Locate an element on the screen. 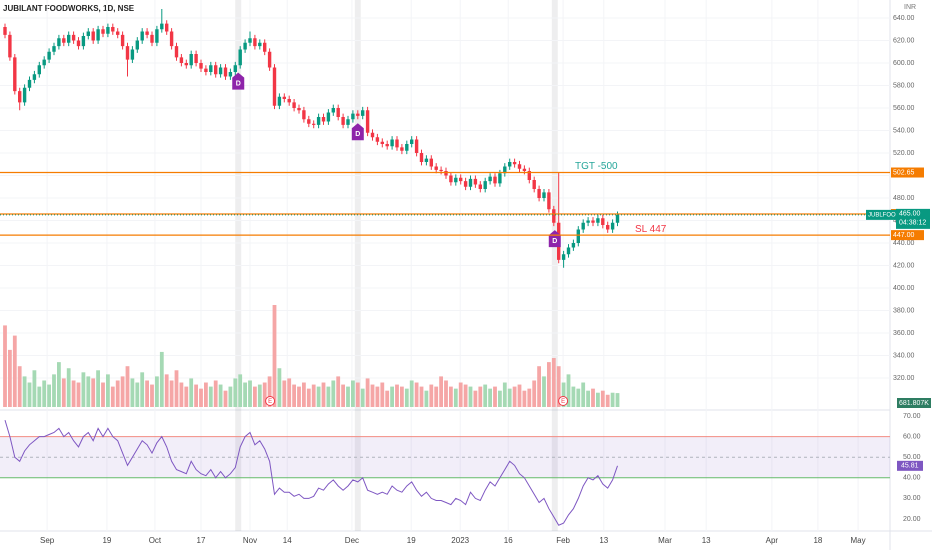 This screenshot has width=932, height=550. rsi-tick-label: 50.00 is located at coordinates (912, 457).